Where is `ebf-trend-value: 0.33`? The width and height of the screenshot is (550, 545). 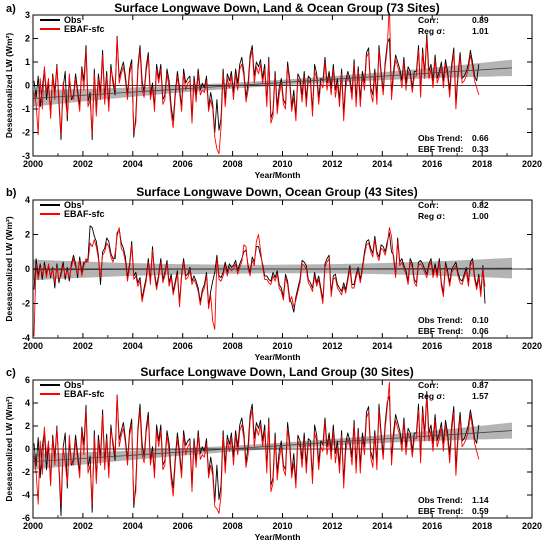 ebf-trend-value: 0.33 is located at coordinates (480, 149).